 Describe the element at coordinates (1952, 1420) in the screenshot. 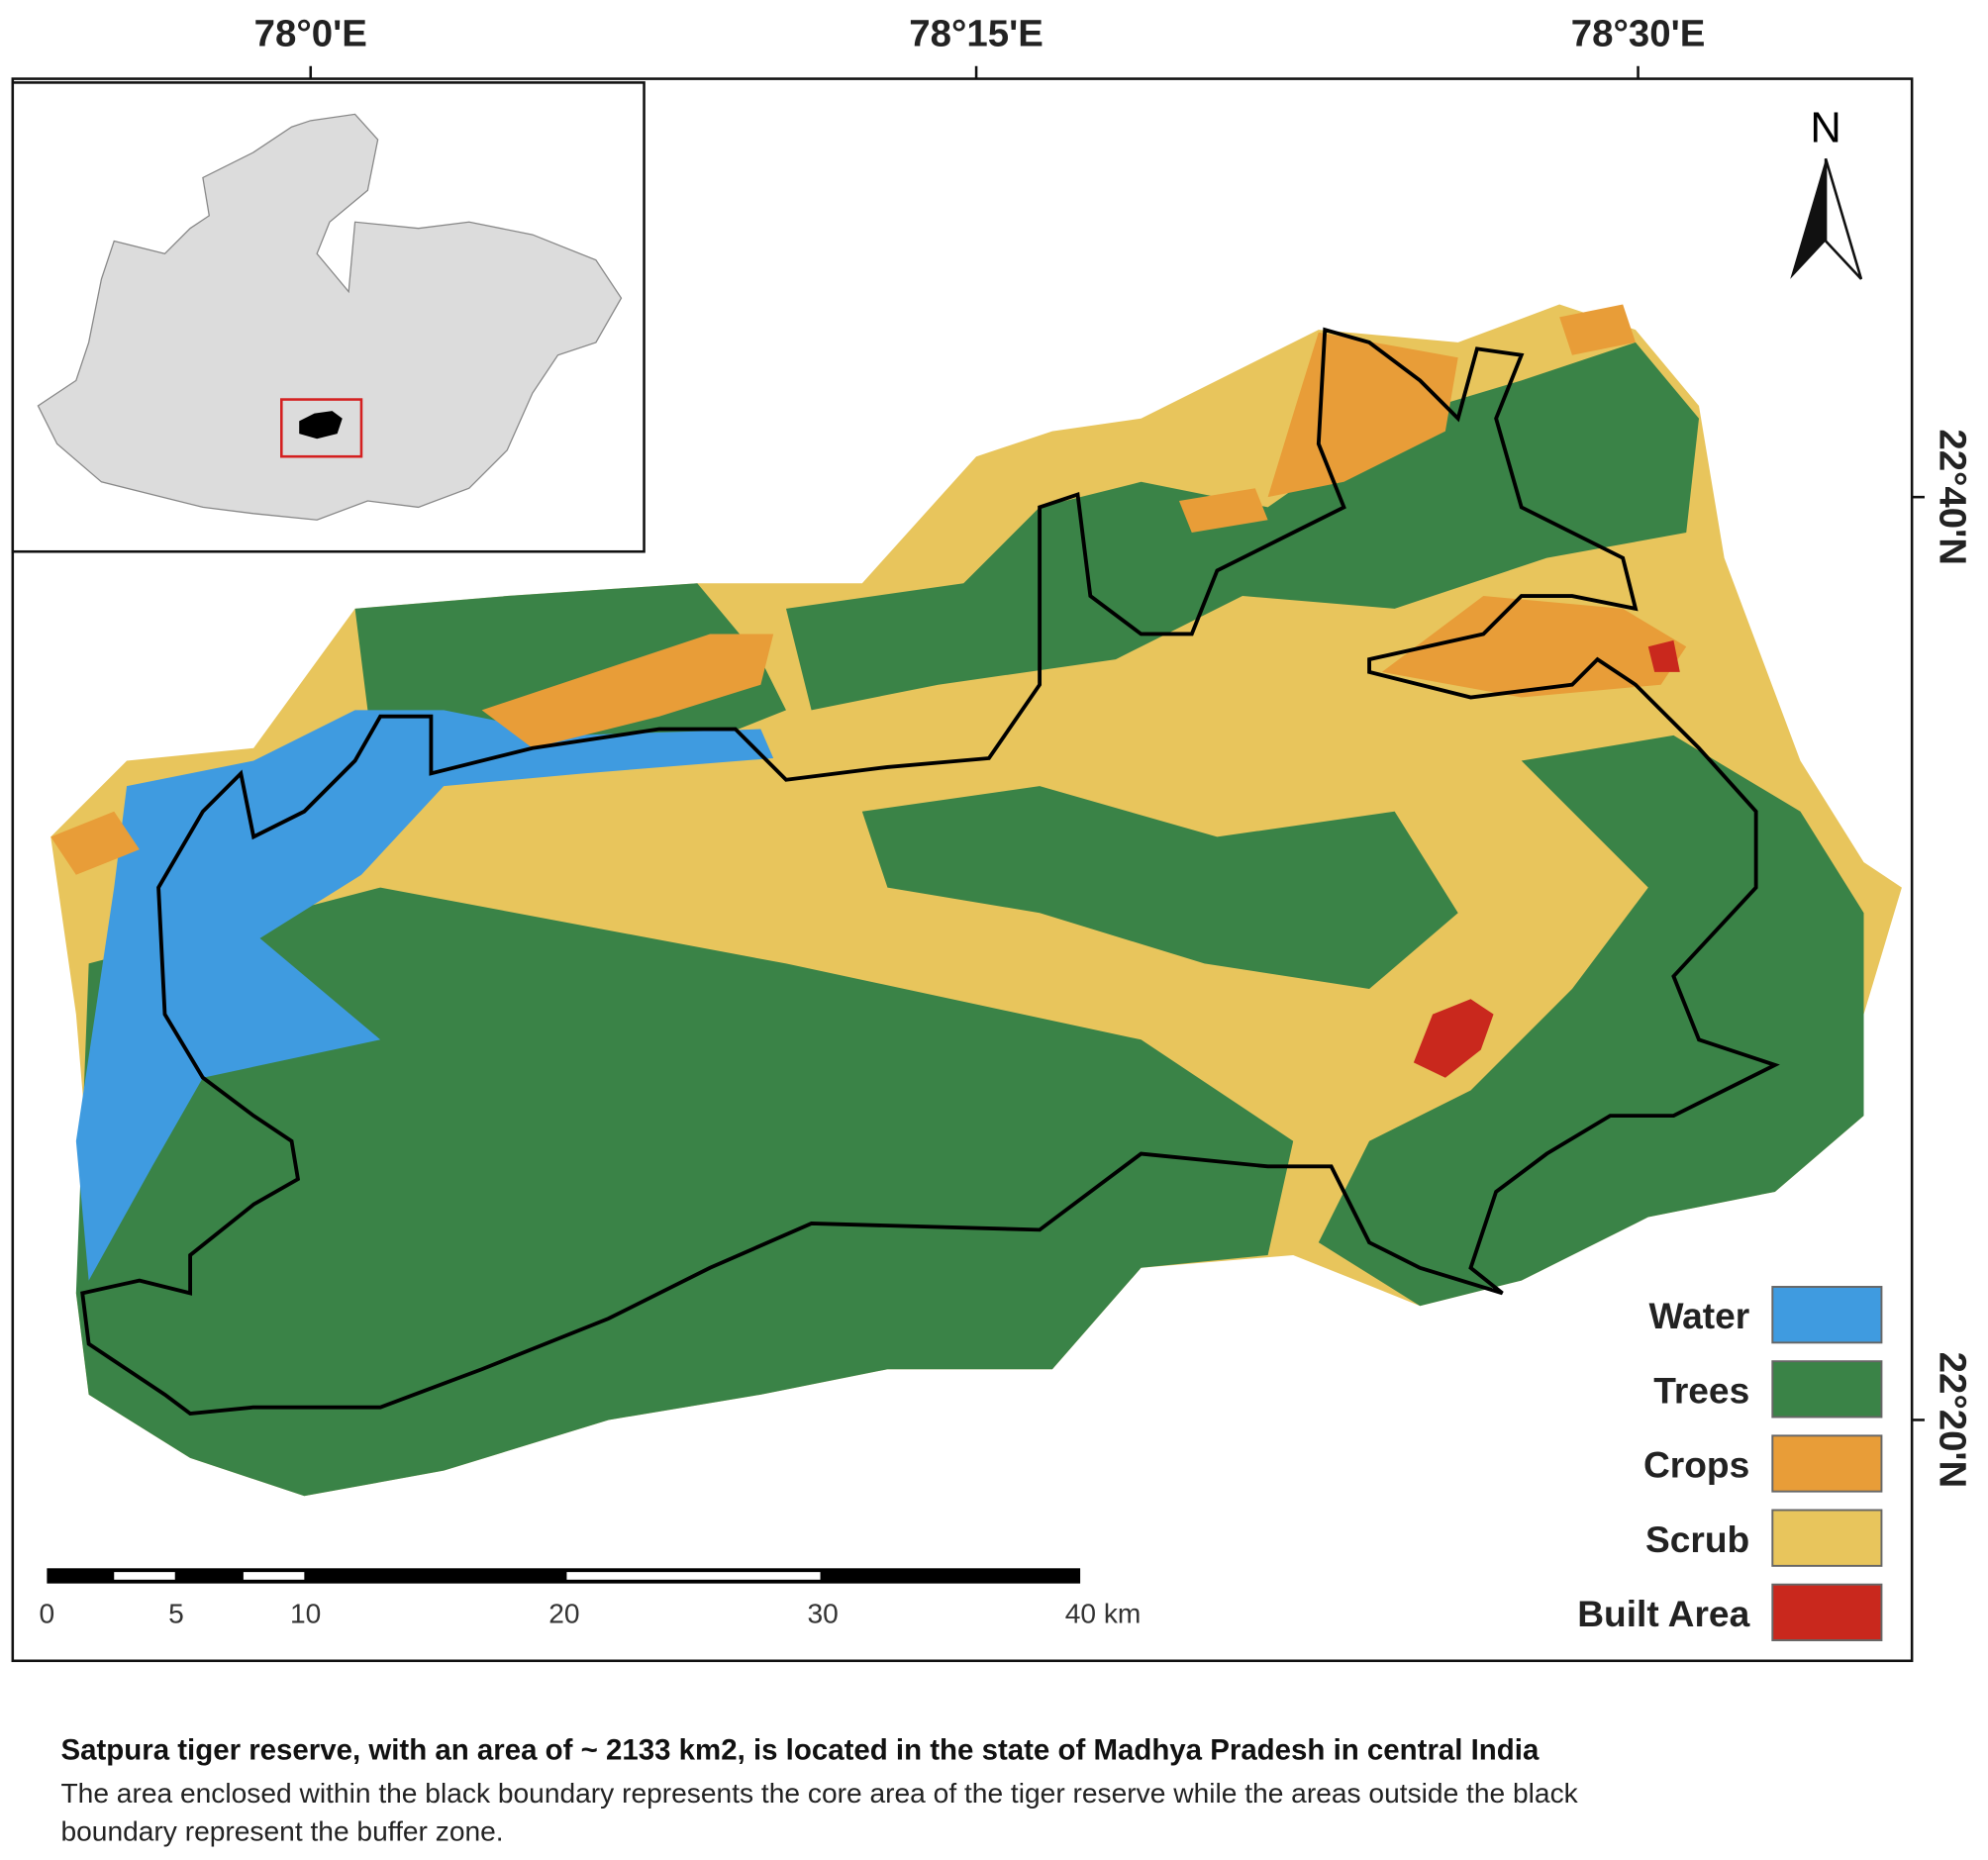

I see `latitude-label: 22°20'N` at that location.